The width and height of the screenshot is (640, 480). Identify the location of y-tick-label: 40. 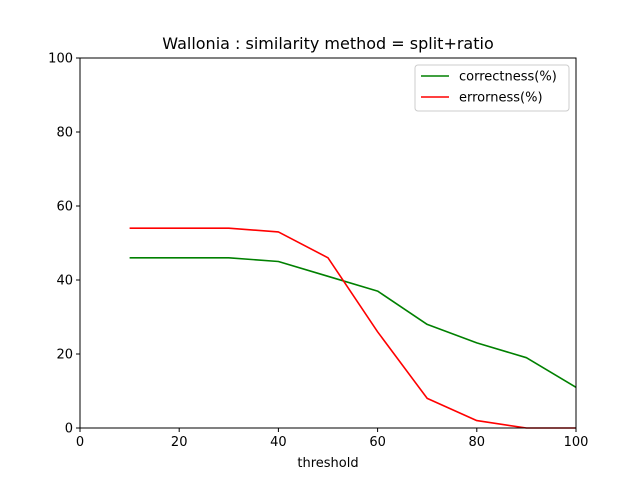
(64, 281).